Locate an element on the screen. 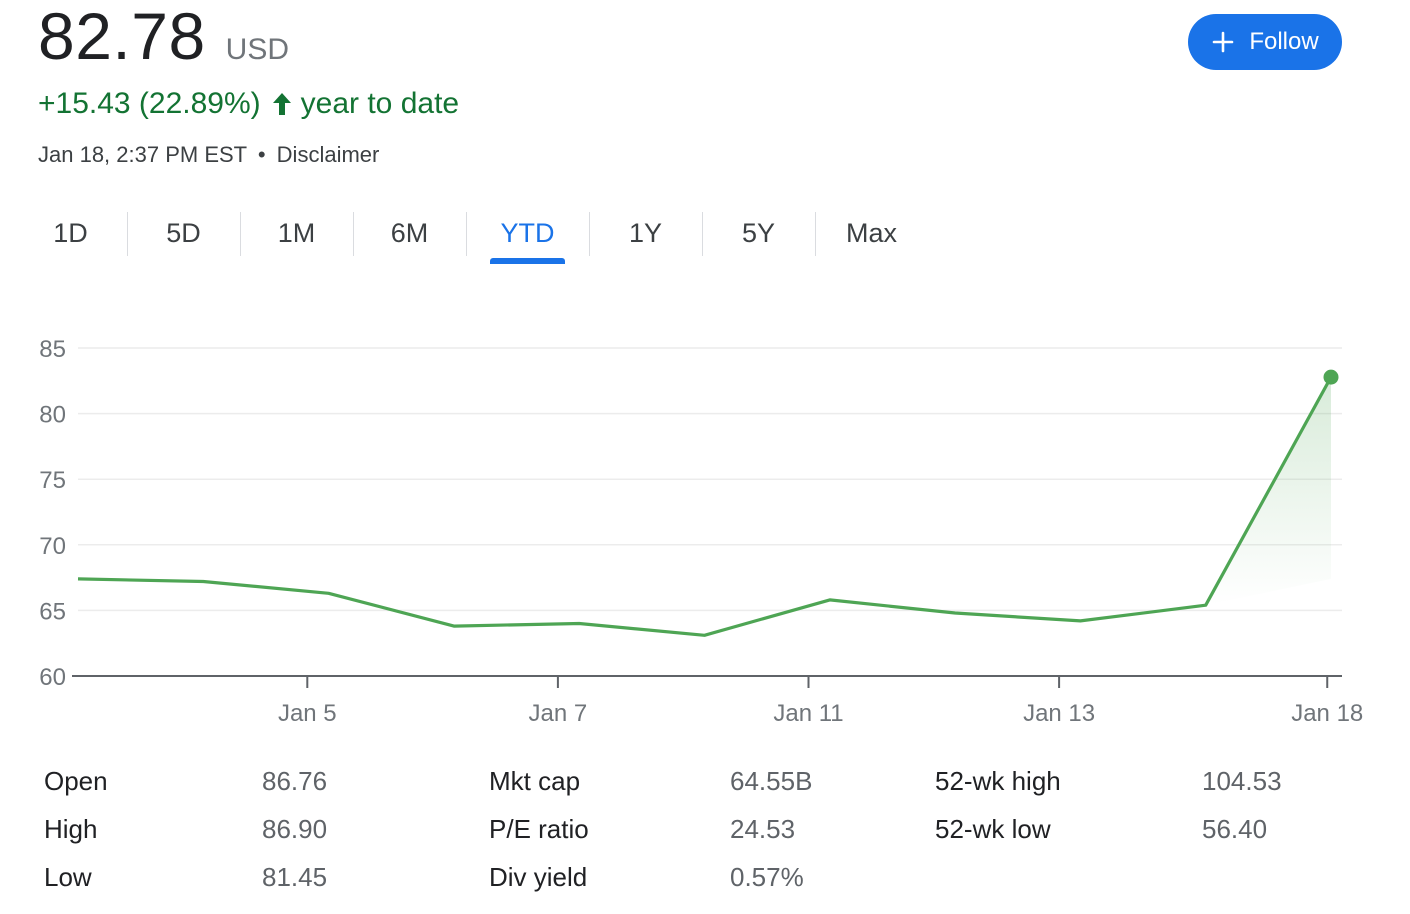  tab-1y: 1Y is located at coordinates (645, 233).